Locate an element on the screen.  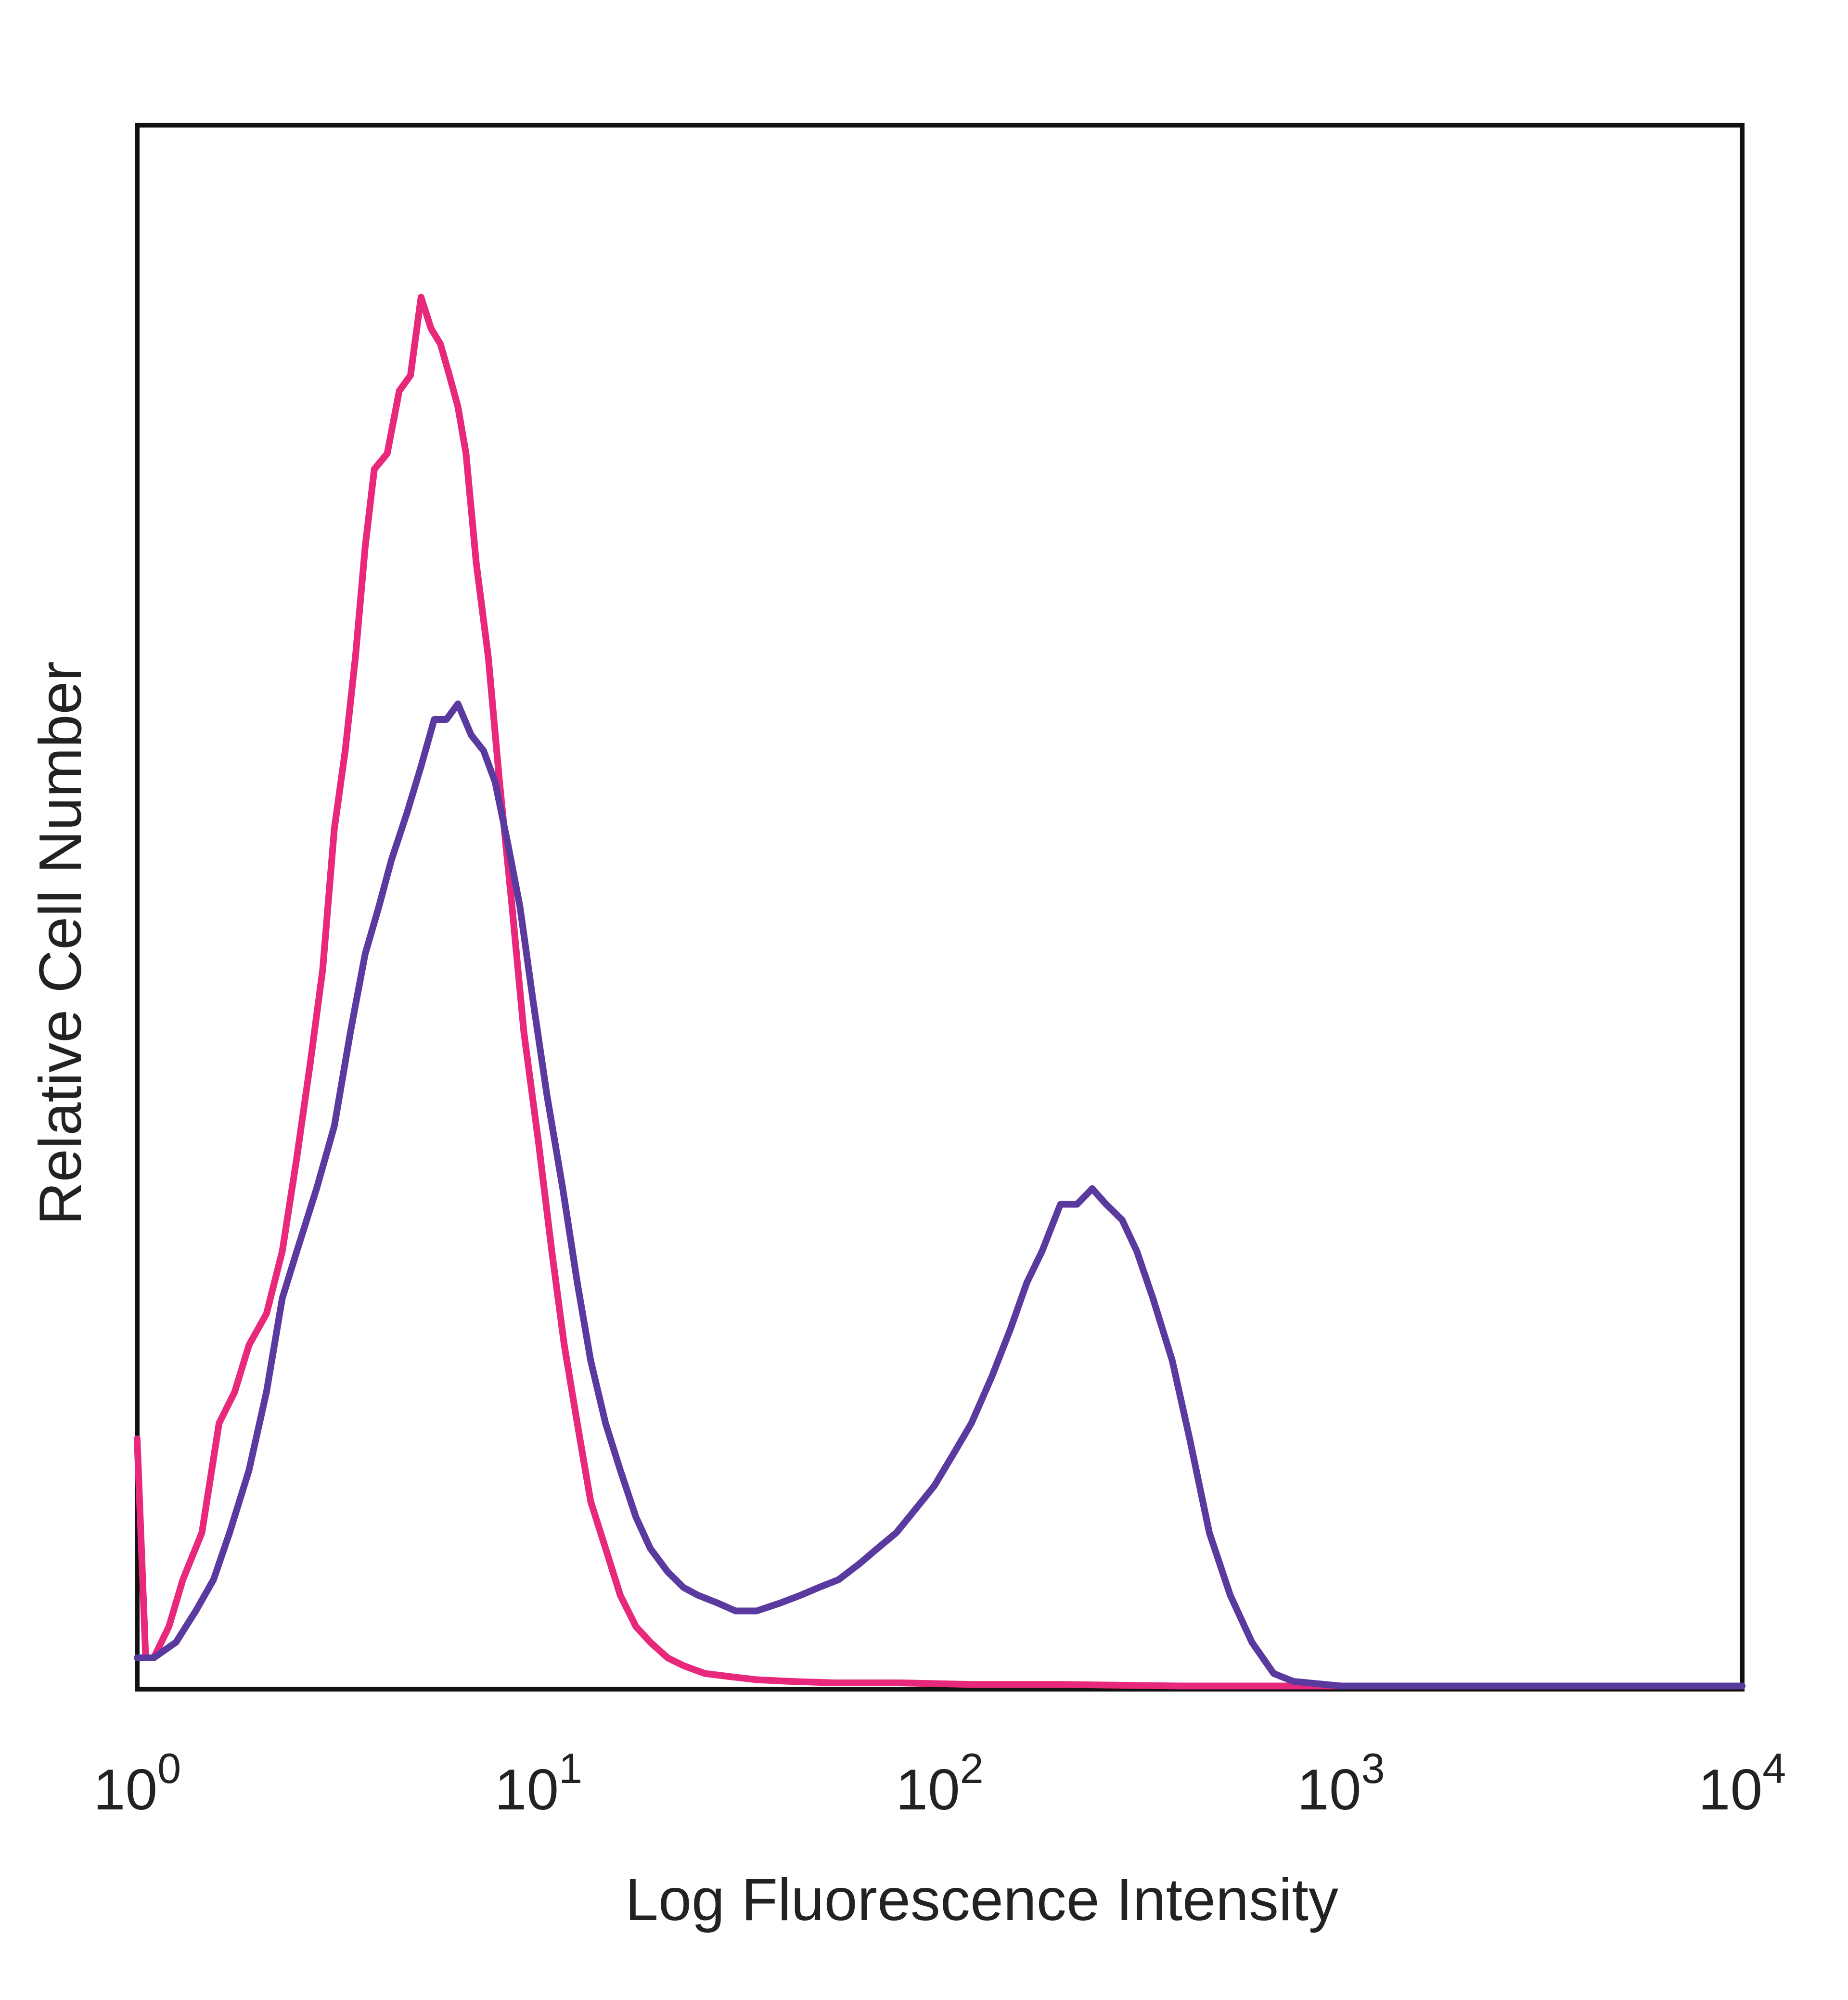
x-tick-label: 10² is located at coordinates (939, 1783).